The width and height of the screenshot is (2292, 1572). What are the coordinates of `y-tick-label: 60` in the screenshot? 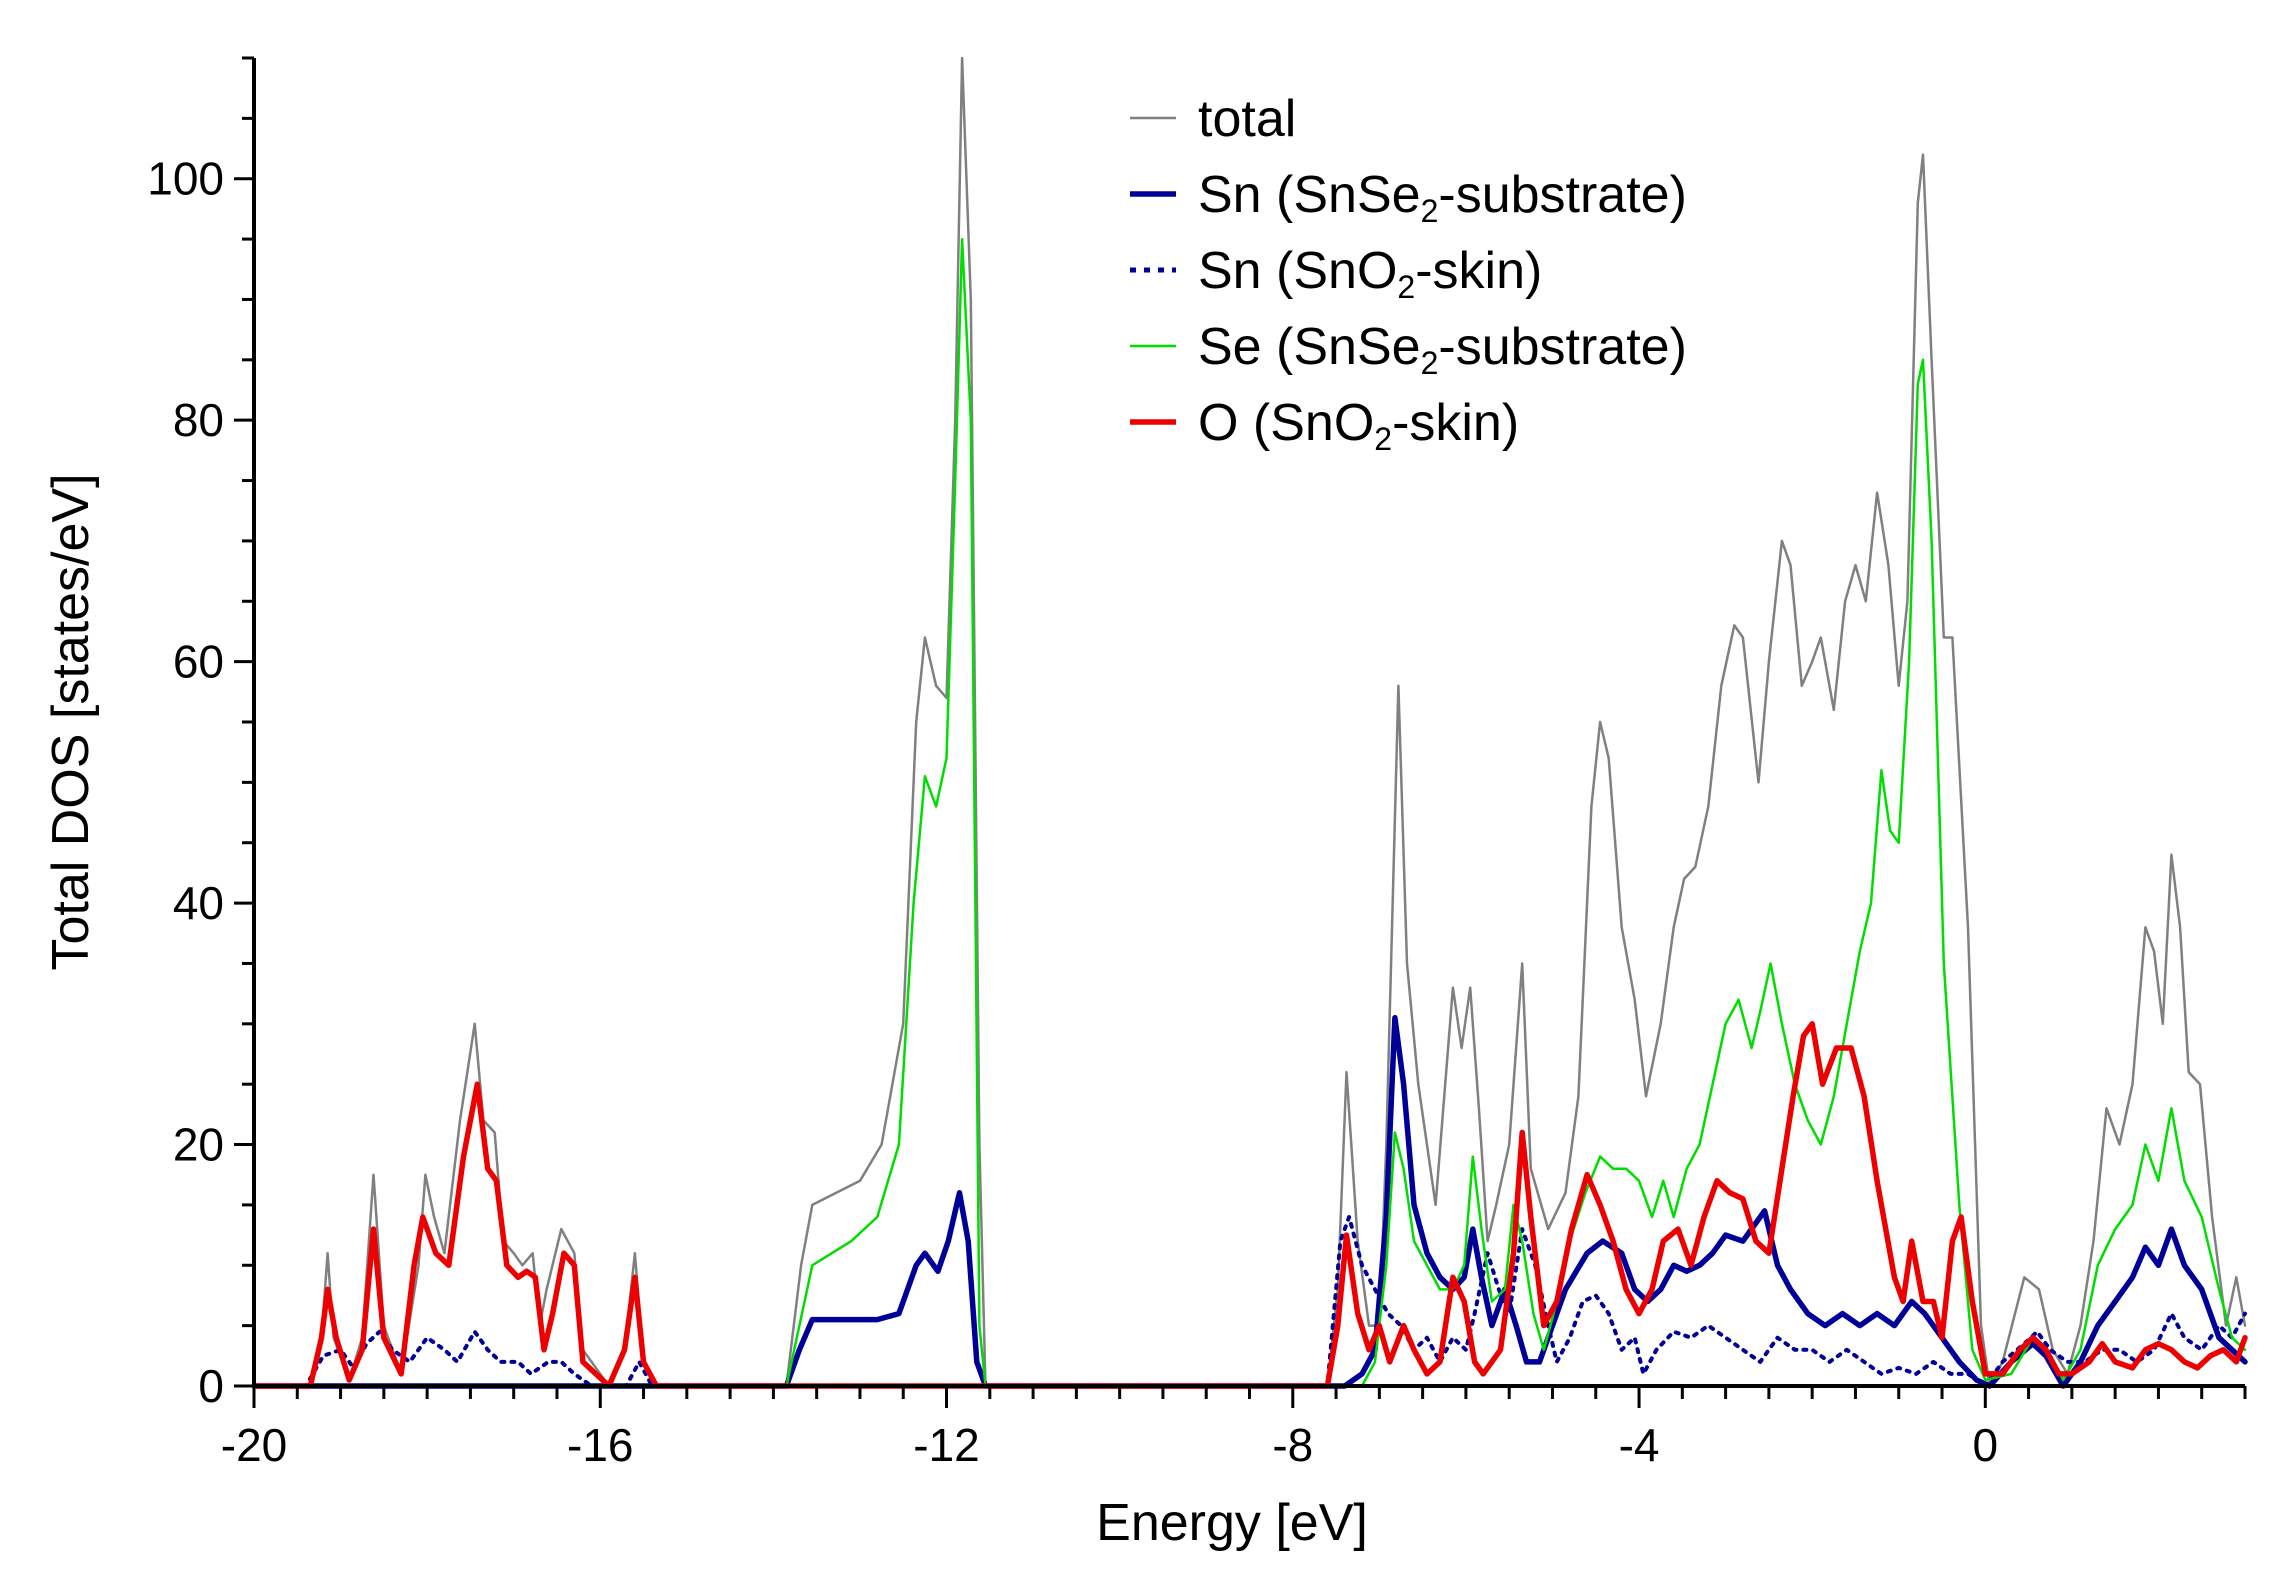 It's located at (198, 662).